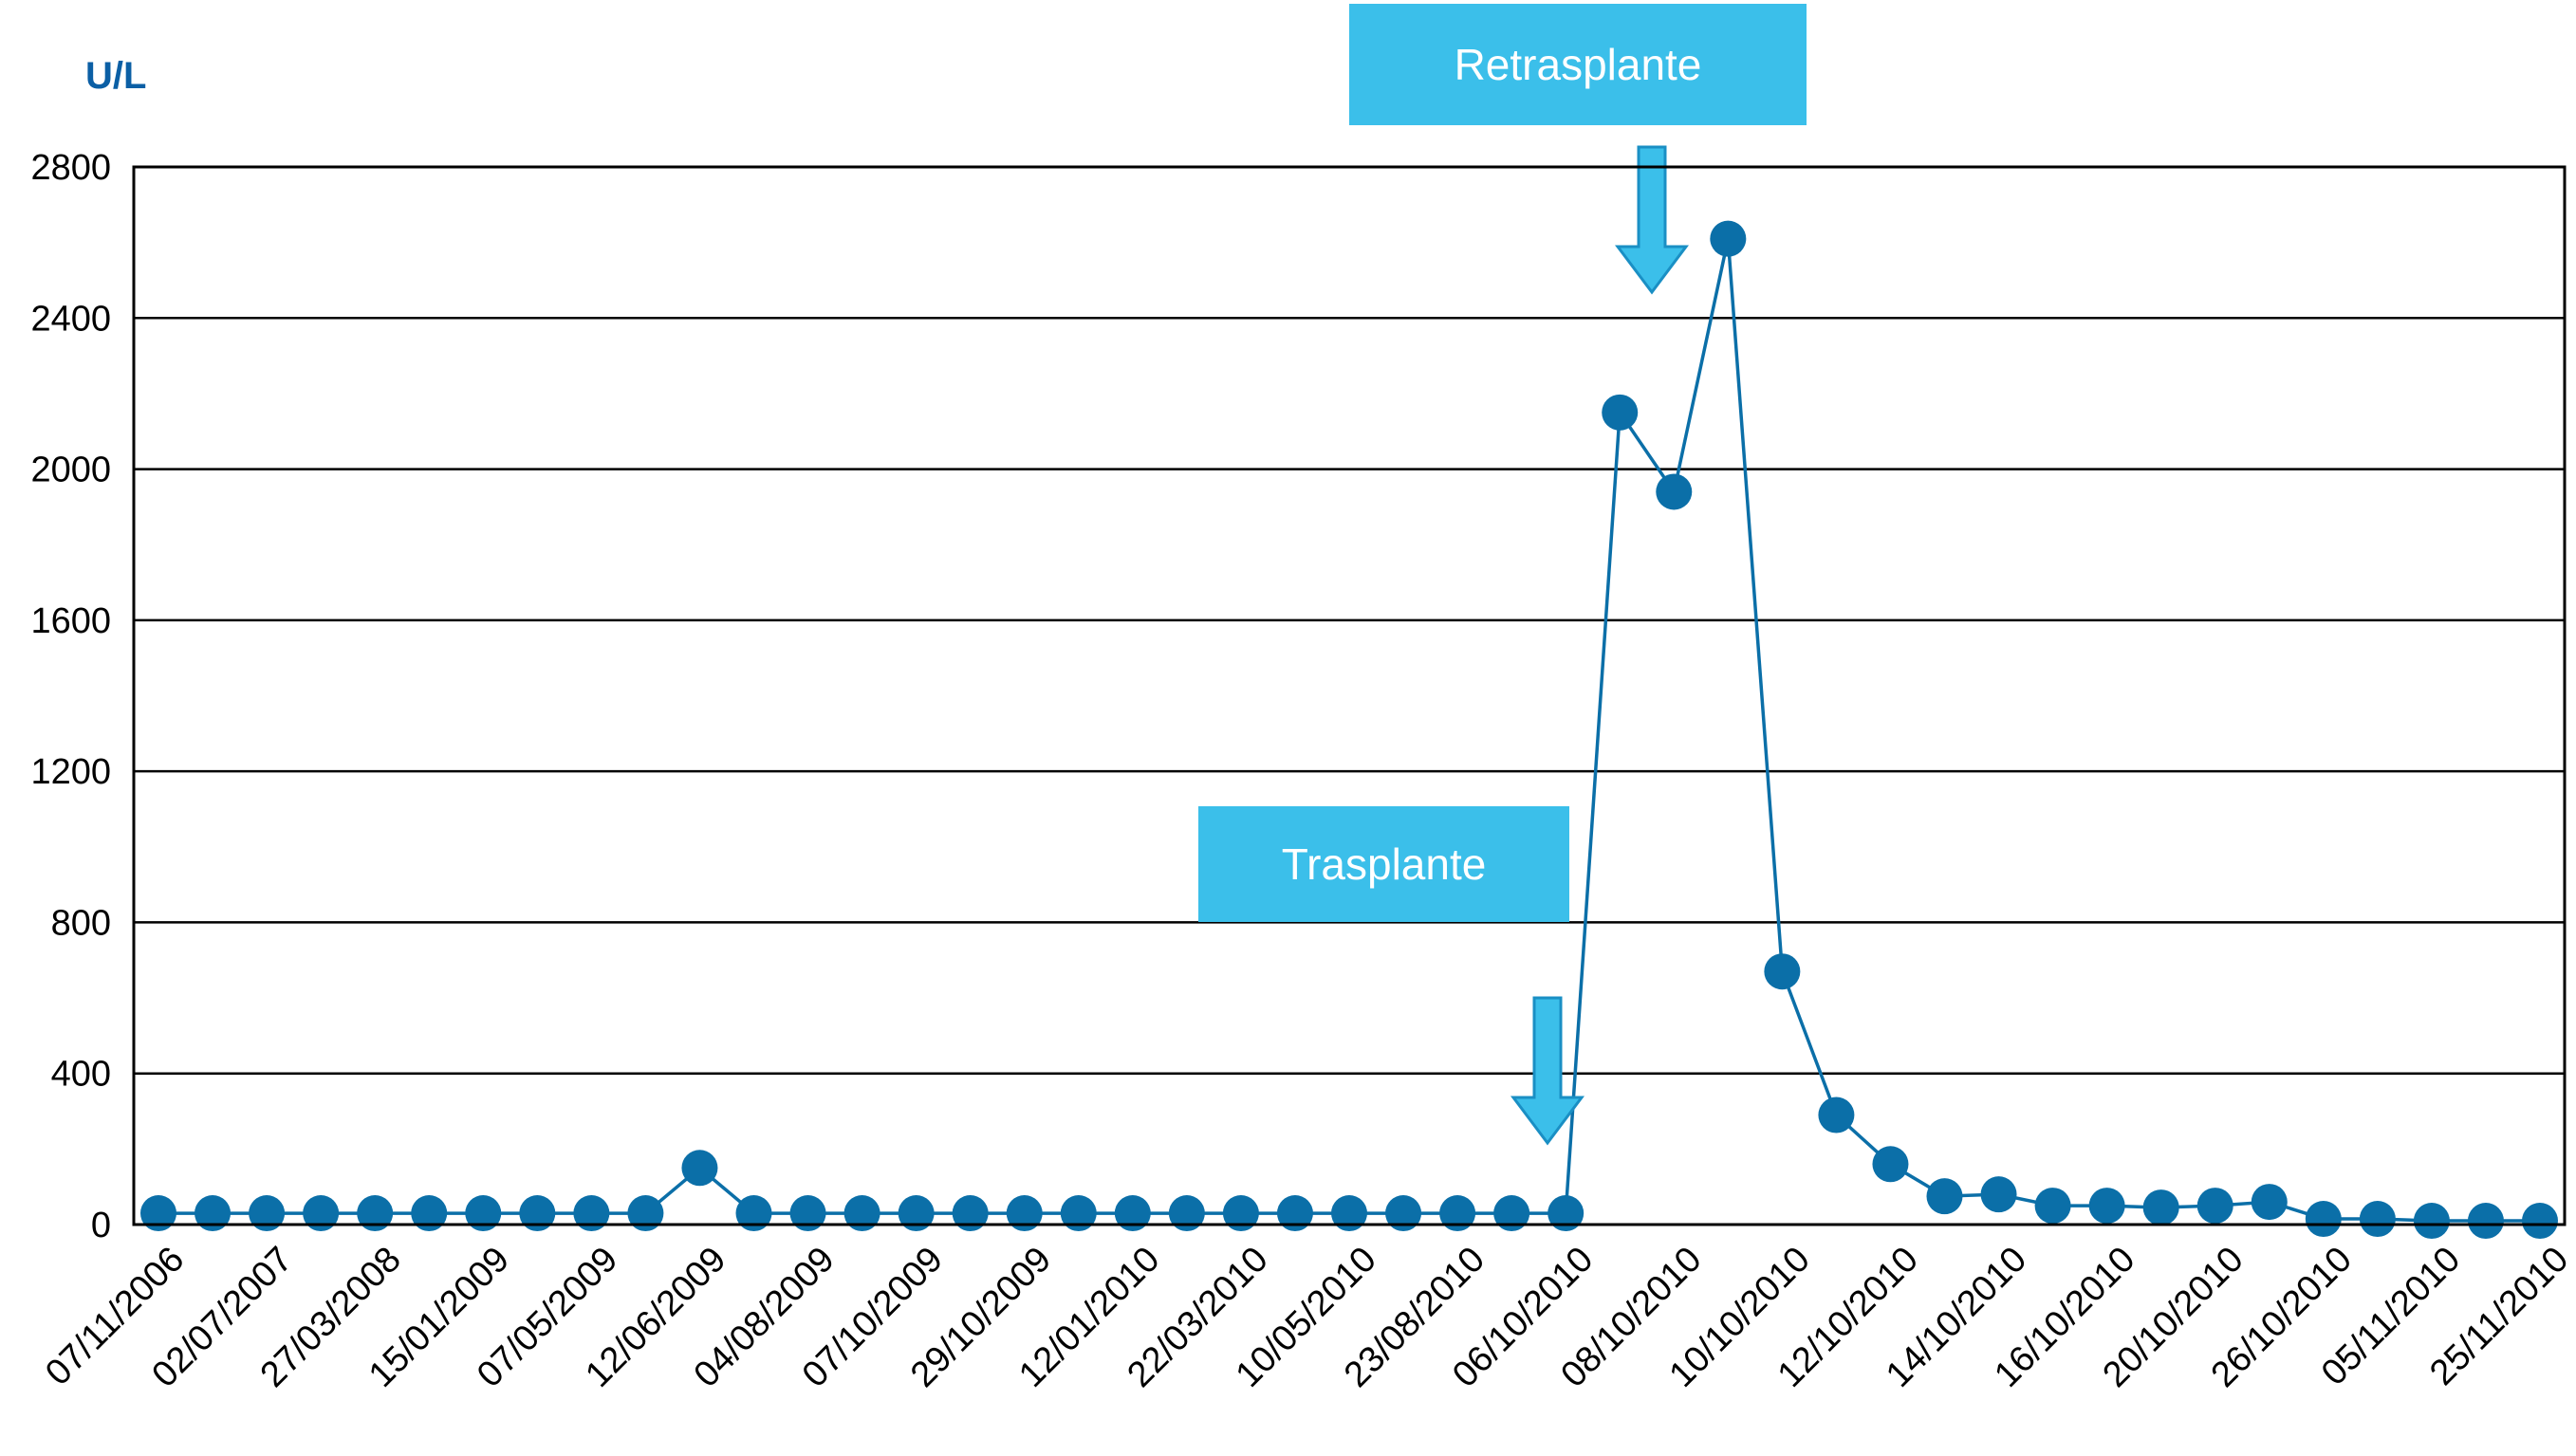 The width and height of the screenshot is (2576, 1456). I want to click on y-tick-label: 2000, so click(70, 471).